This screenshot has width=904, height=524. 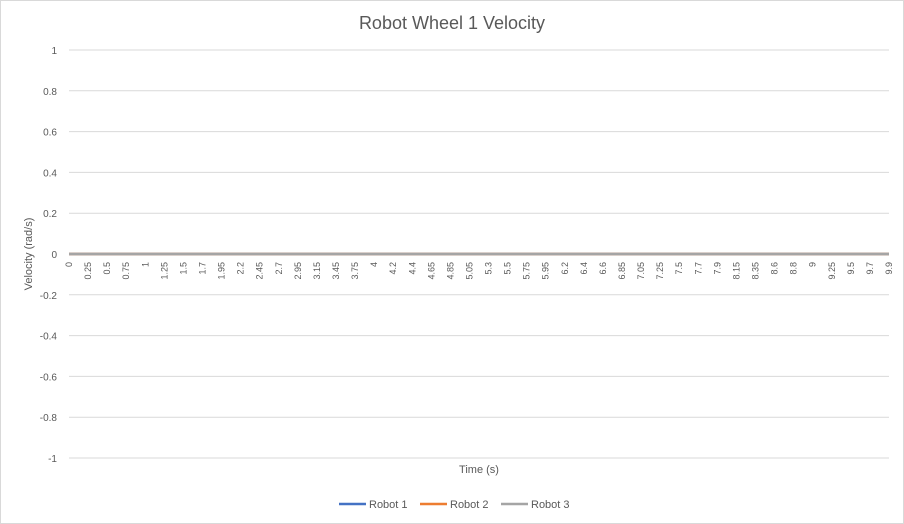 I want to click on y-tick-label: -1, so click(x=52, y=459).